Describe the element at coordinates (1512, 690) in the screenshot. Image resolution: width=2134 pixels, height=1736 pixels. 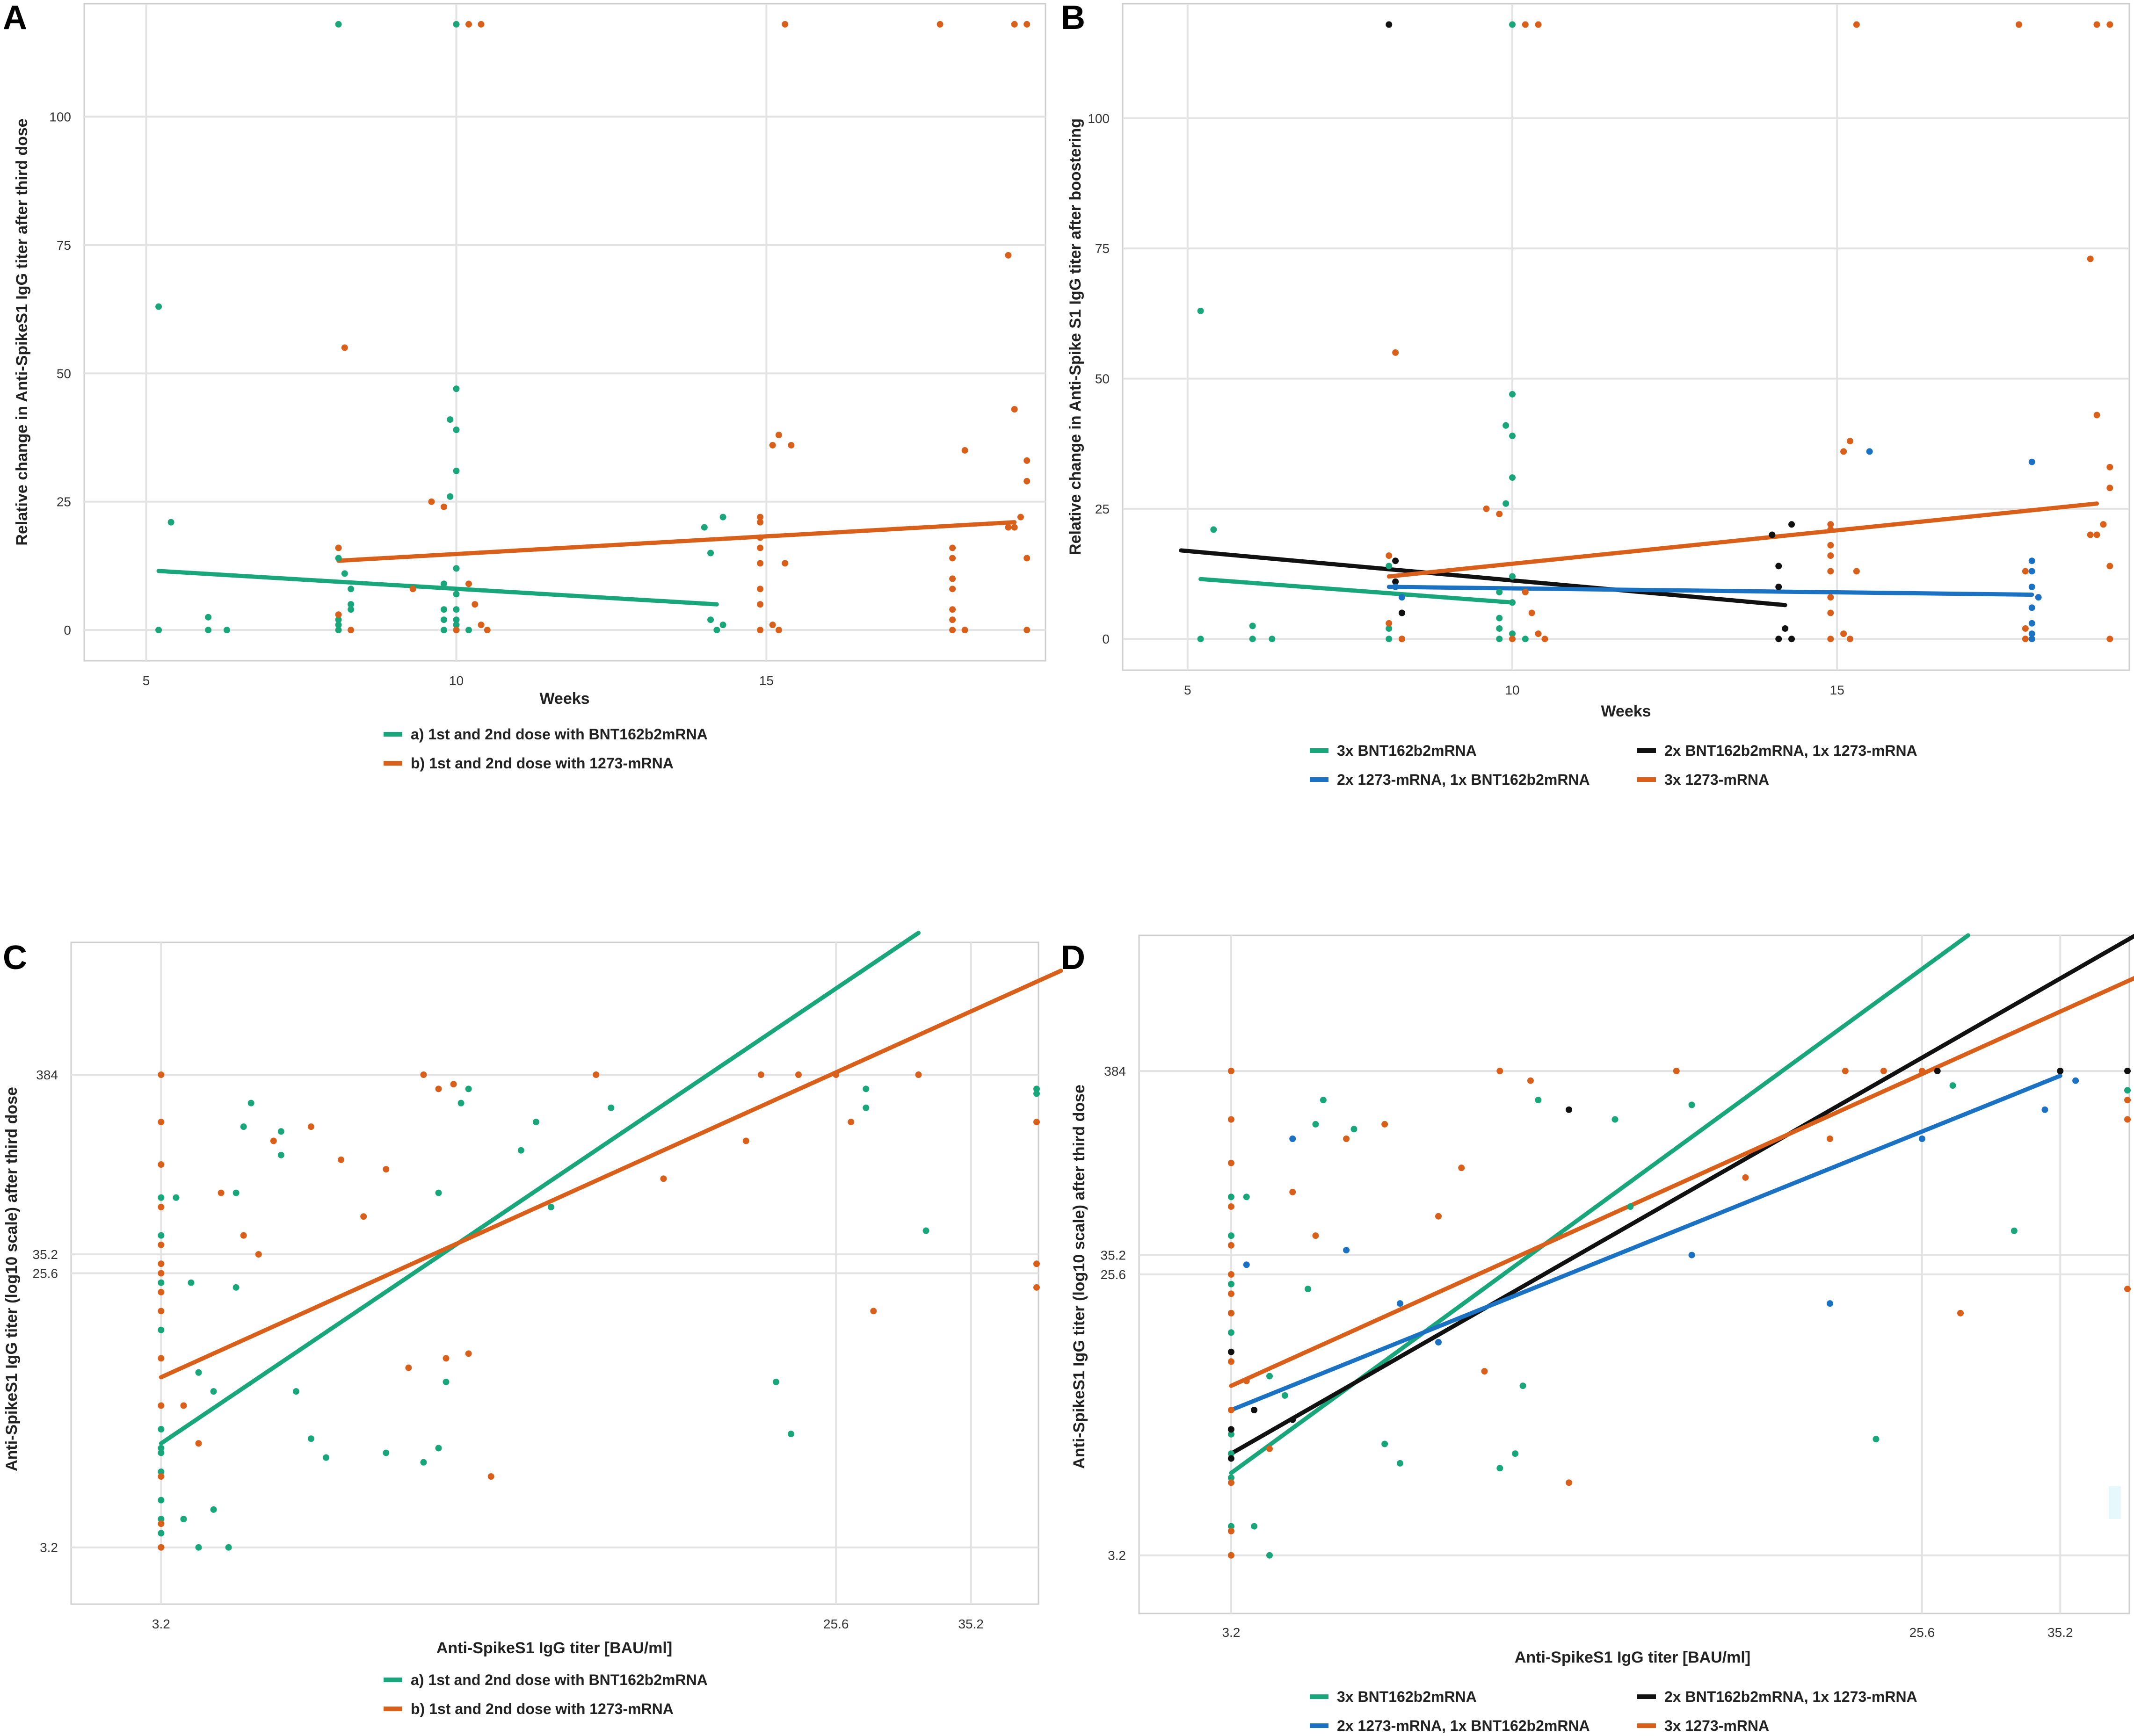
I see `x-tick-label: 10` at that location.